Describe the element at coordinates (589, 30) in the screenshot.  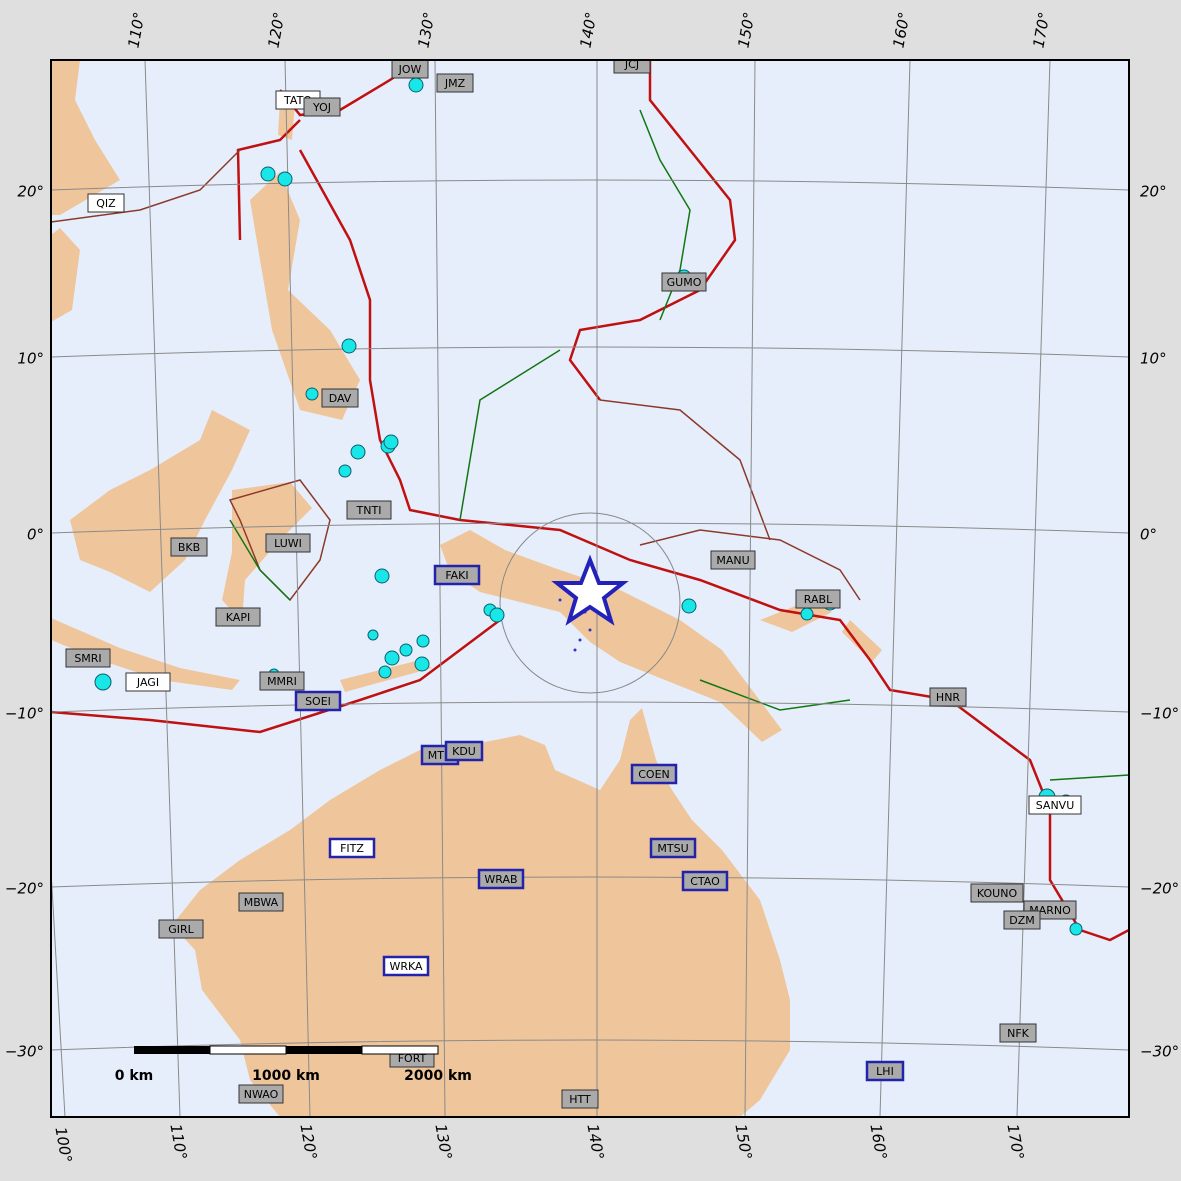
I see `lon-label: 140°` at that location.